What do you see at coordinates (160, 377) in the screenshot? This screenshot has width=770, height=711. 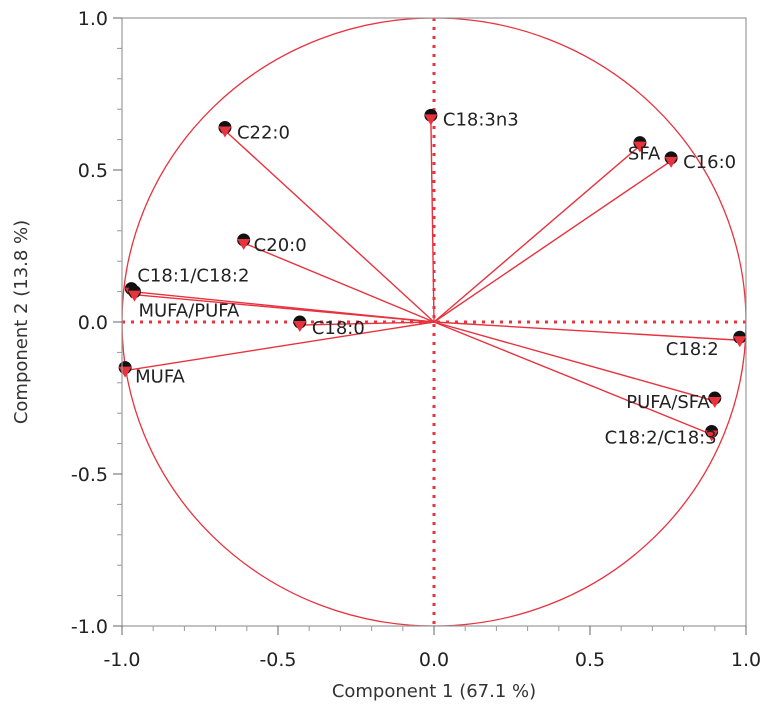 I see `point-label: MUFA` at bounding box center [160, 377].